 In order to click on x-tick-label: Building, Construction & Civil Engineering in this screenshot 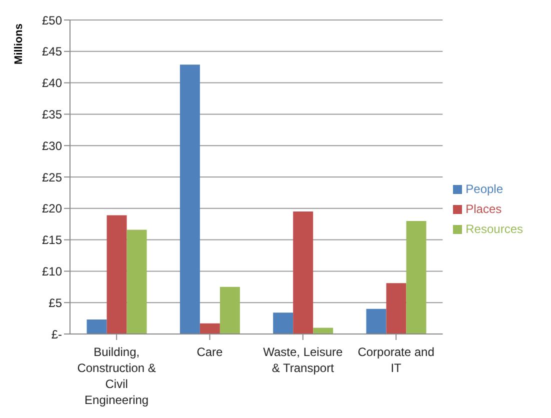, I will do `click(116, 376)`.